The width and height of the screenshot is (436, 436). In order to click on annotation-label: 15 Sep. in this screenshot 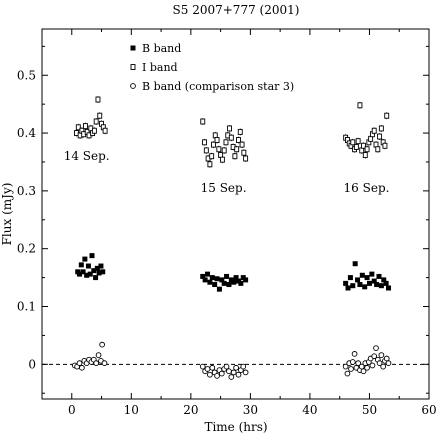, I will do `click(224, 188)`.